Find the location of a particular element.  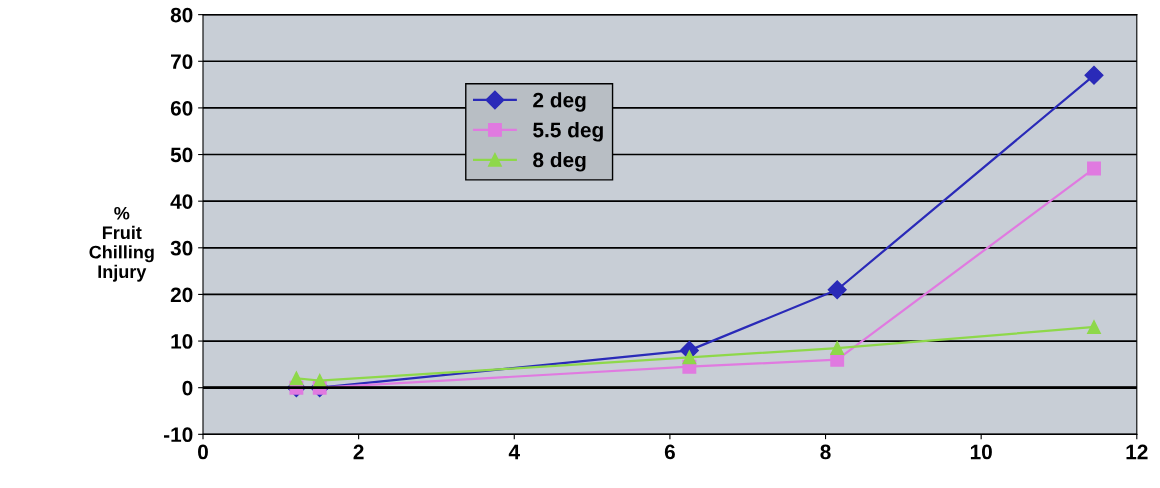

y-tick-label: 70 is located at coordinates (182, 62).